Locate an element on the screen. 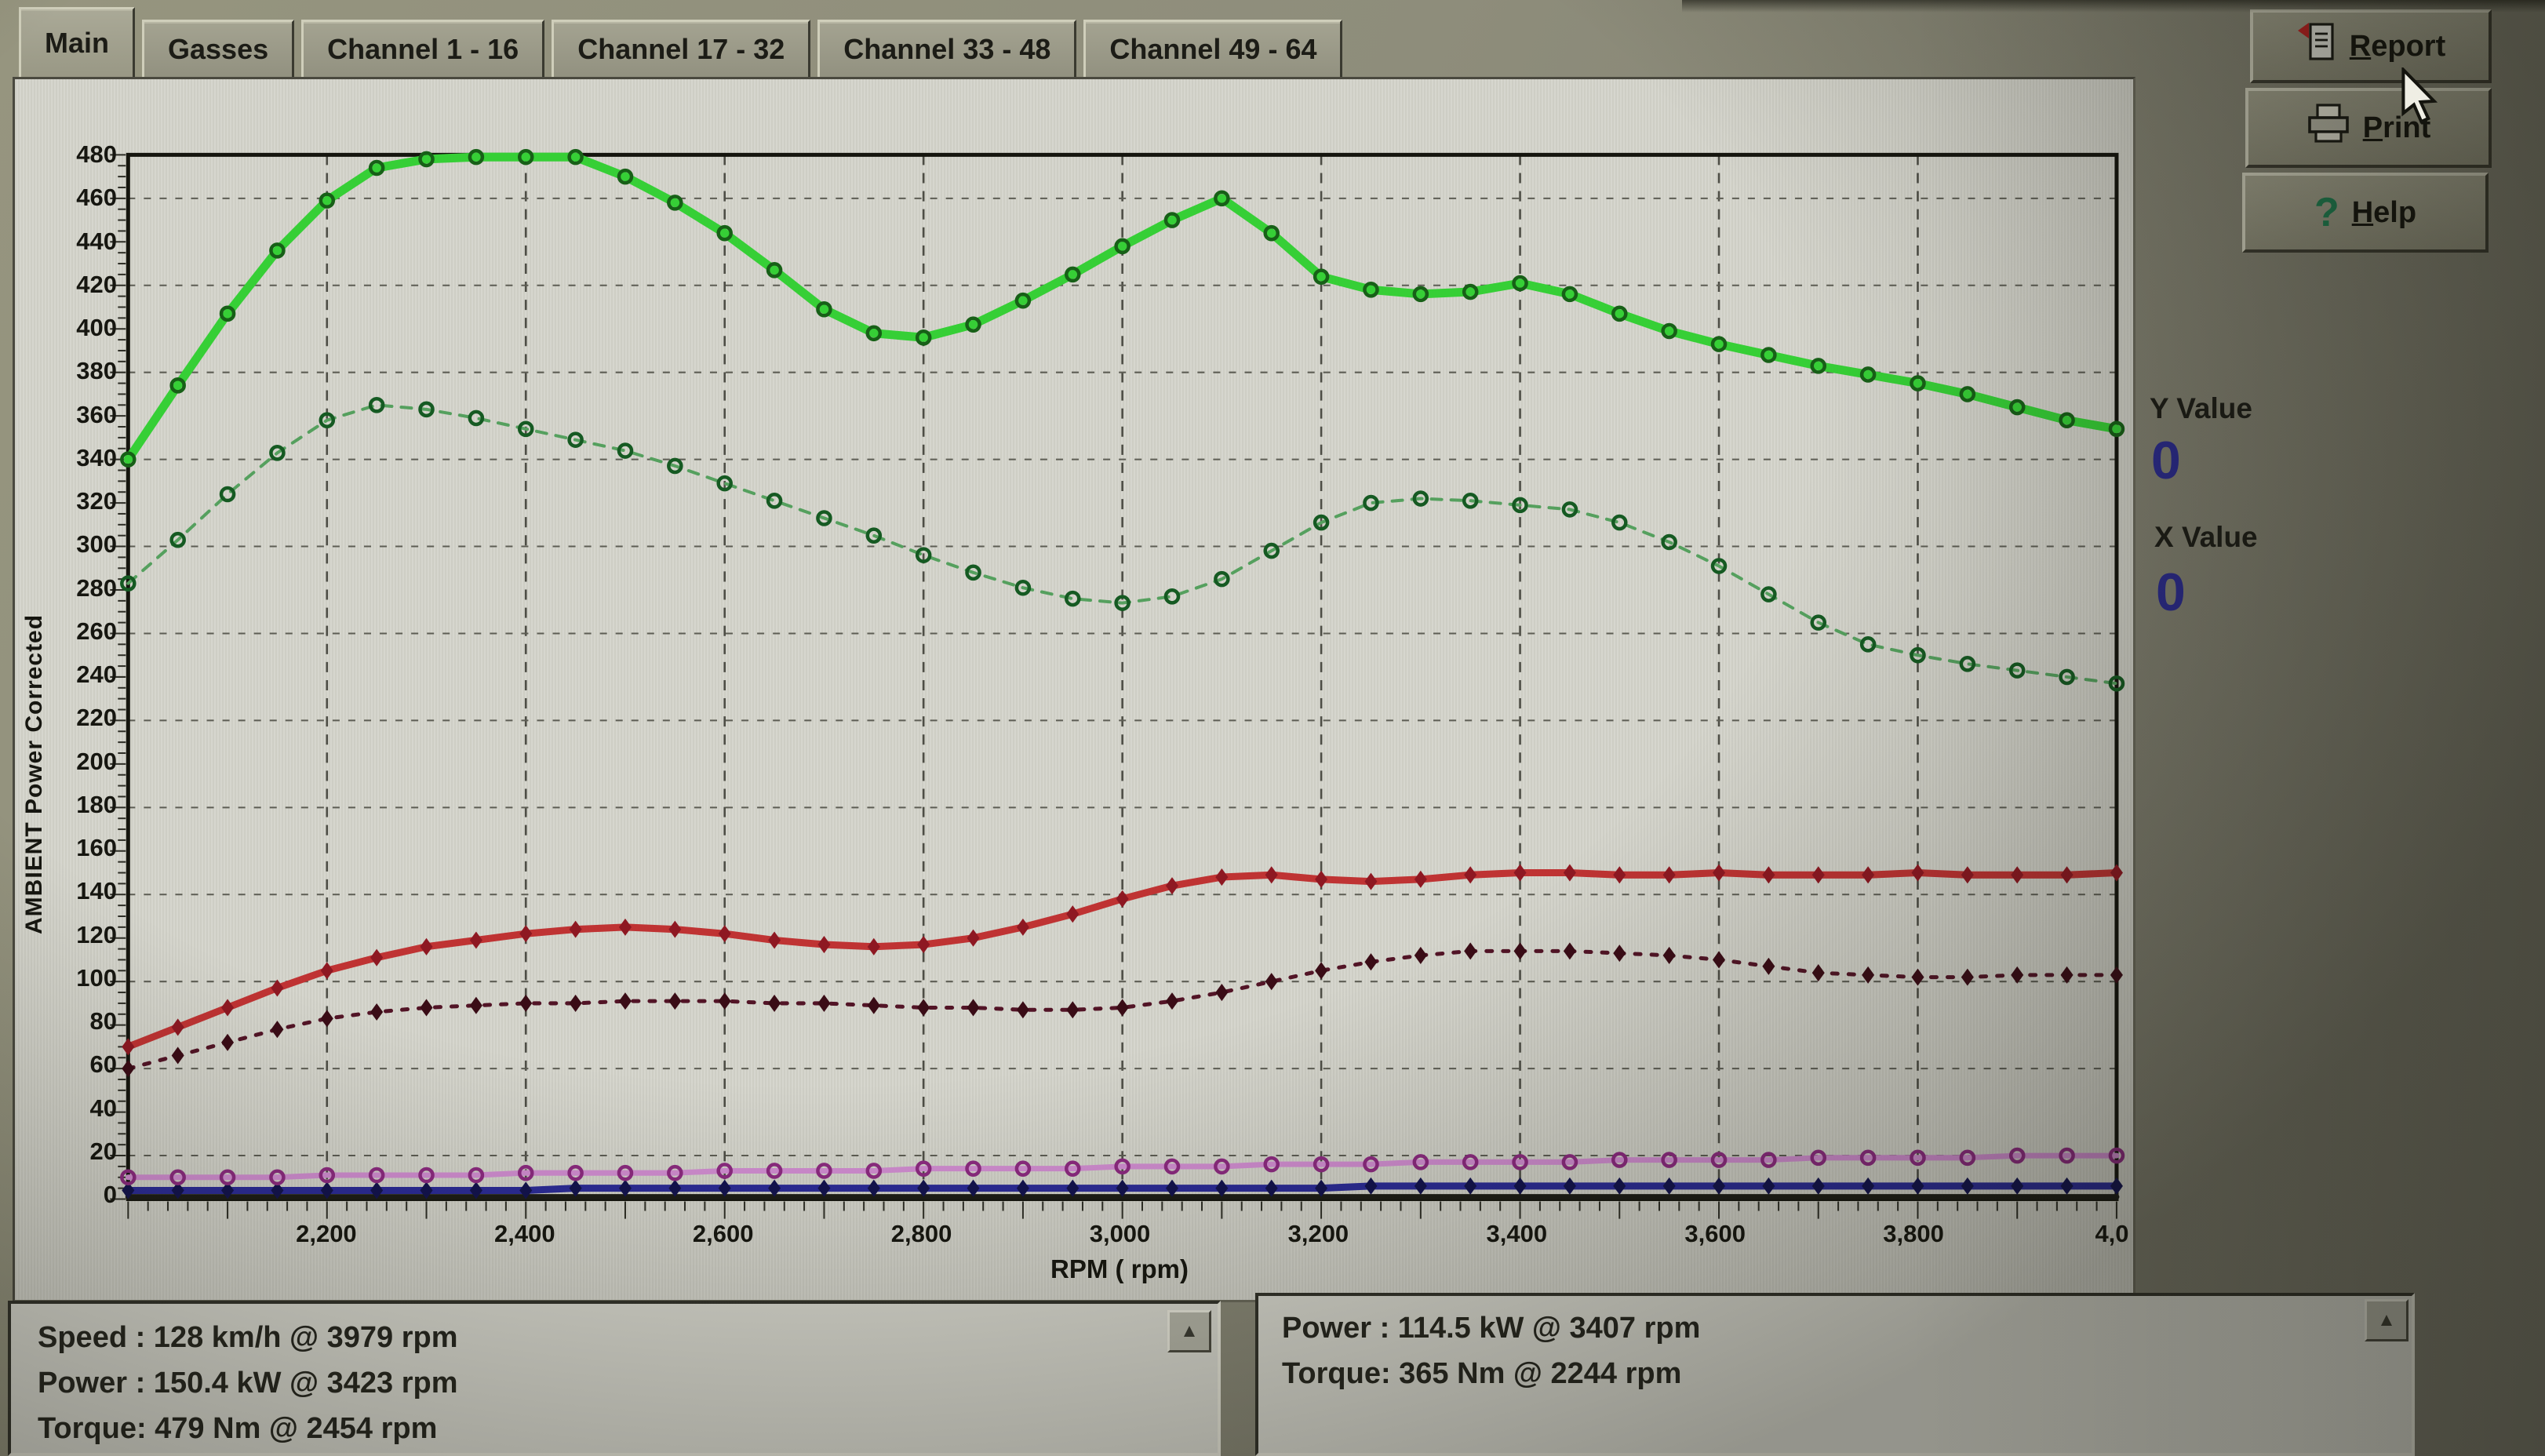  tab-channel-1-16-label: Channel 1 - 16 is located at coordinates (423, 49).